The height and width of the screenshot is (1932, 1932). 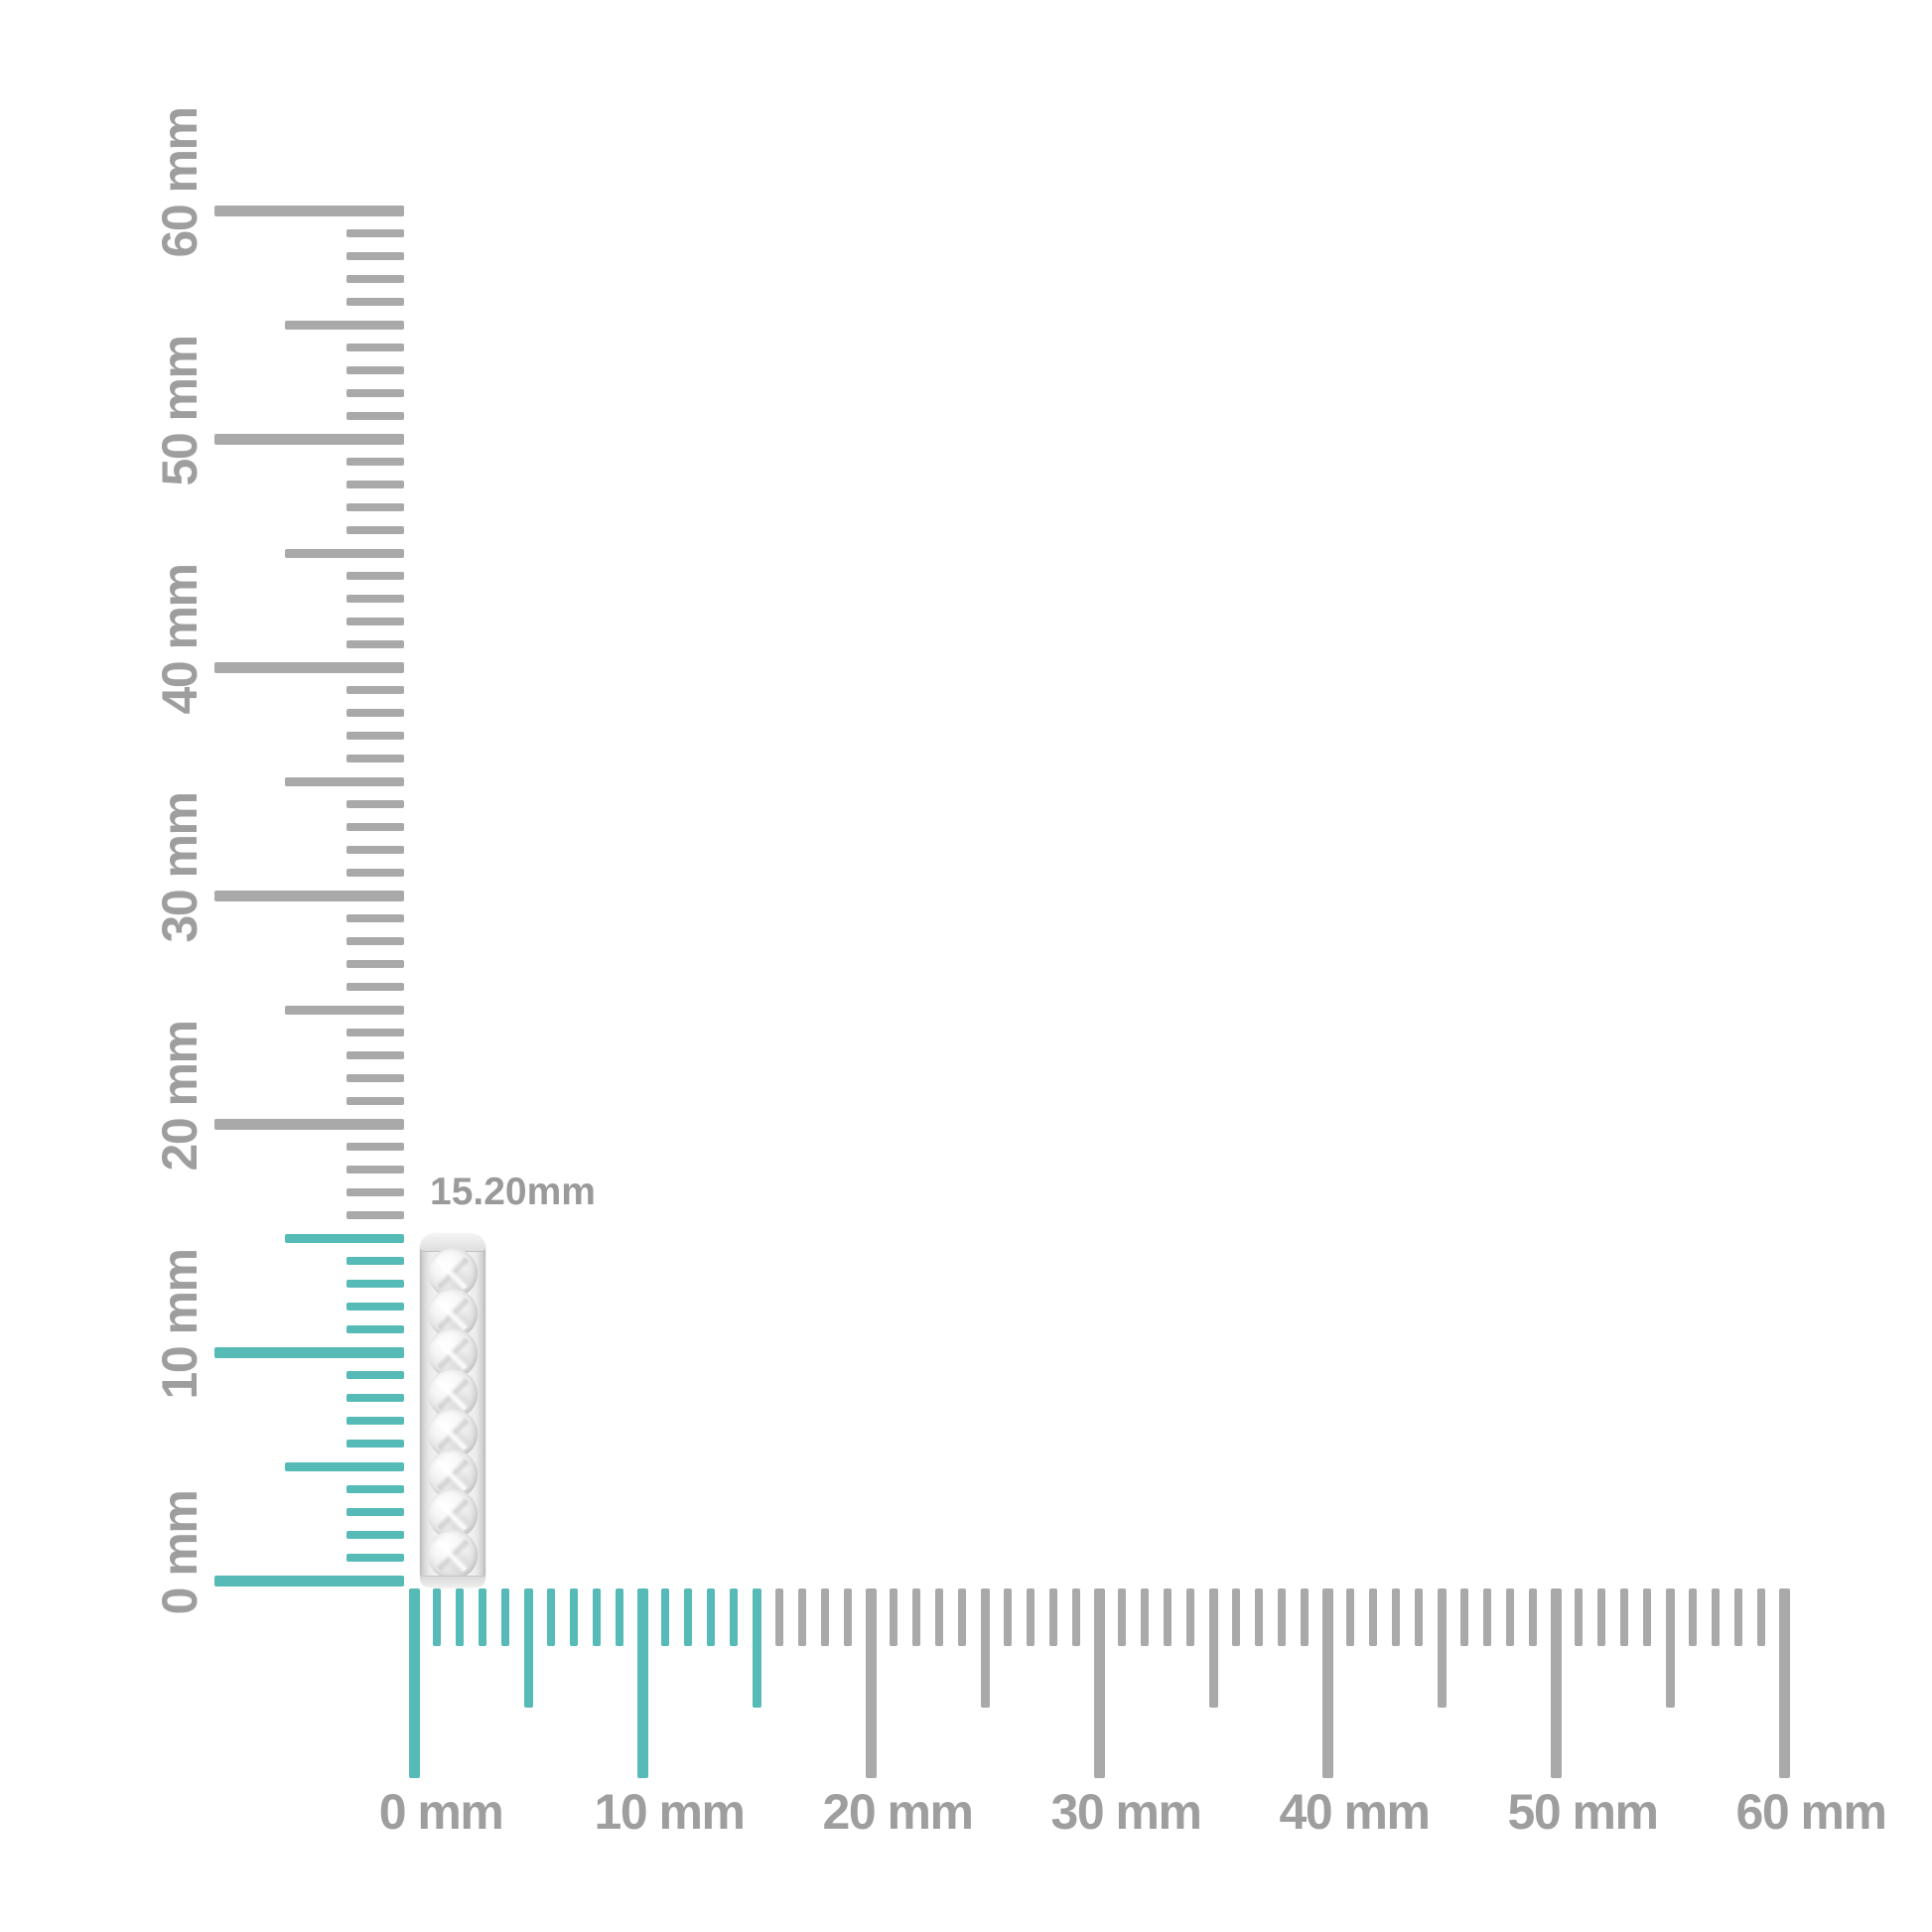 What do you see at coordinates (1259, 1617) in the screenshot?
I see `h-tick-37mm` at bounding box center [1259, 1617].